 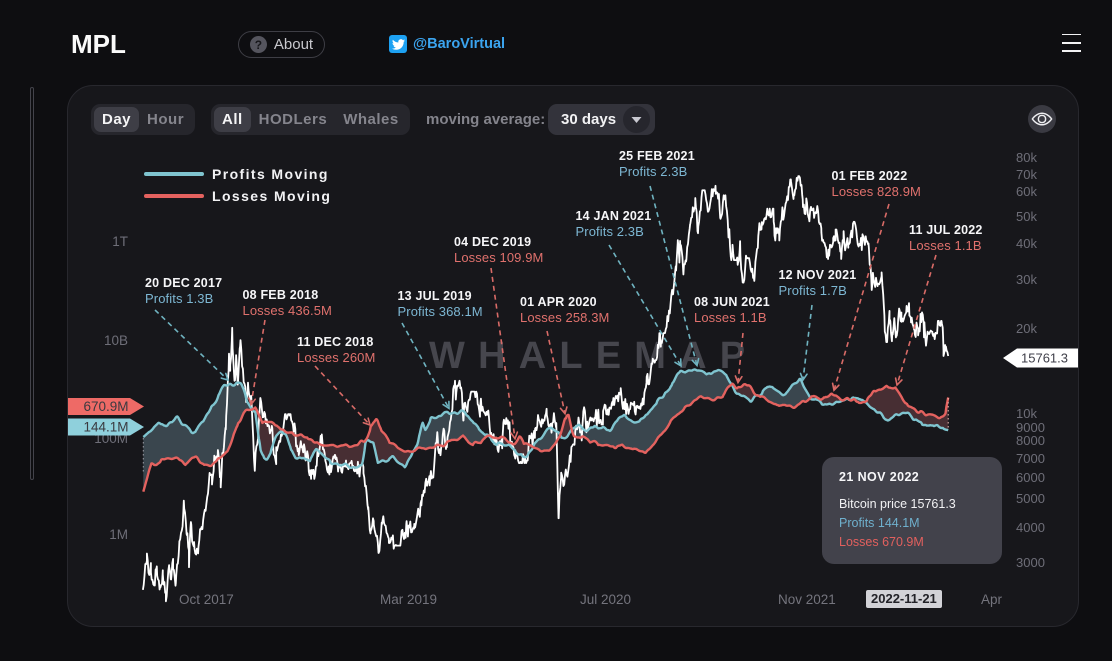 What do you see at coordinates (105, 427) in the screenshot?
I see `svg-text: 144.1M` at bounding box center [105, 427].